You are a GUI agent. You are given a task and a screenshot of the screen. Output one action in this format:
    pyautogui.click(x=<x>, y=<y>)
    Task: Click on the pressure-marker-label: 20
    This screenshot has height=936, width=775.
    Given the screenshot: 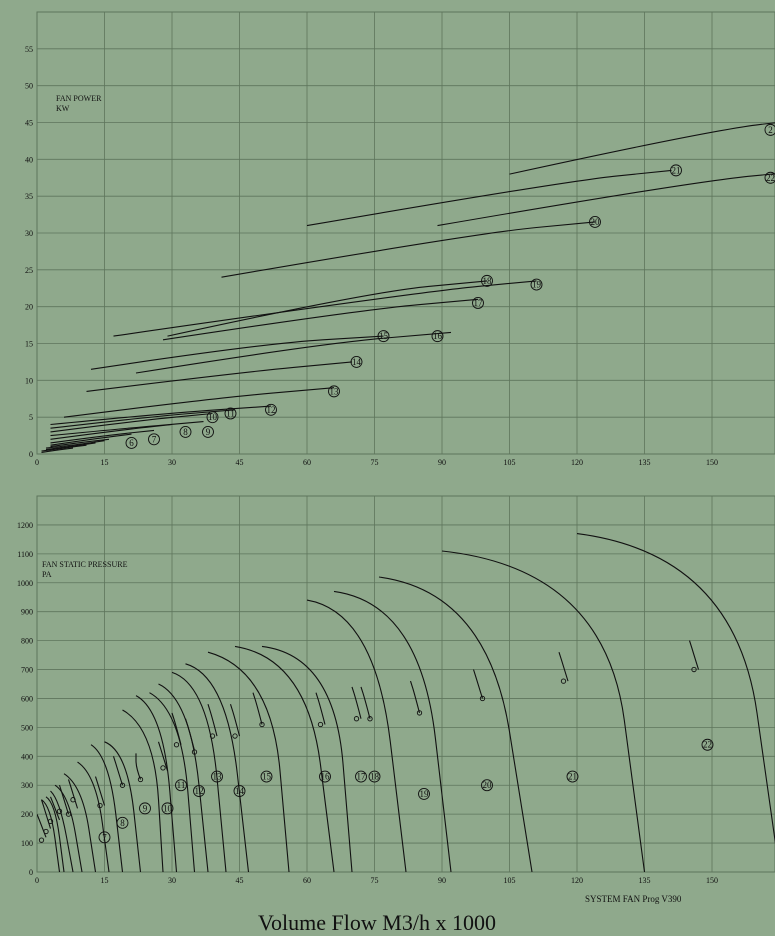 What is the action you would take?
    pyautogui.click(x=488, y=785)
    